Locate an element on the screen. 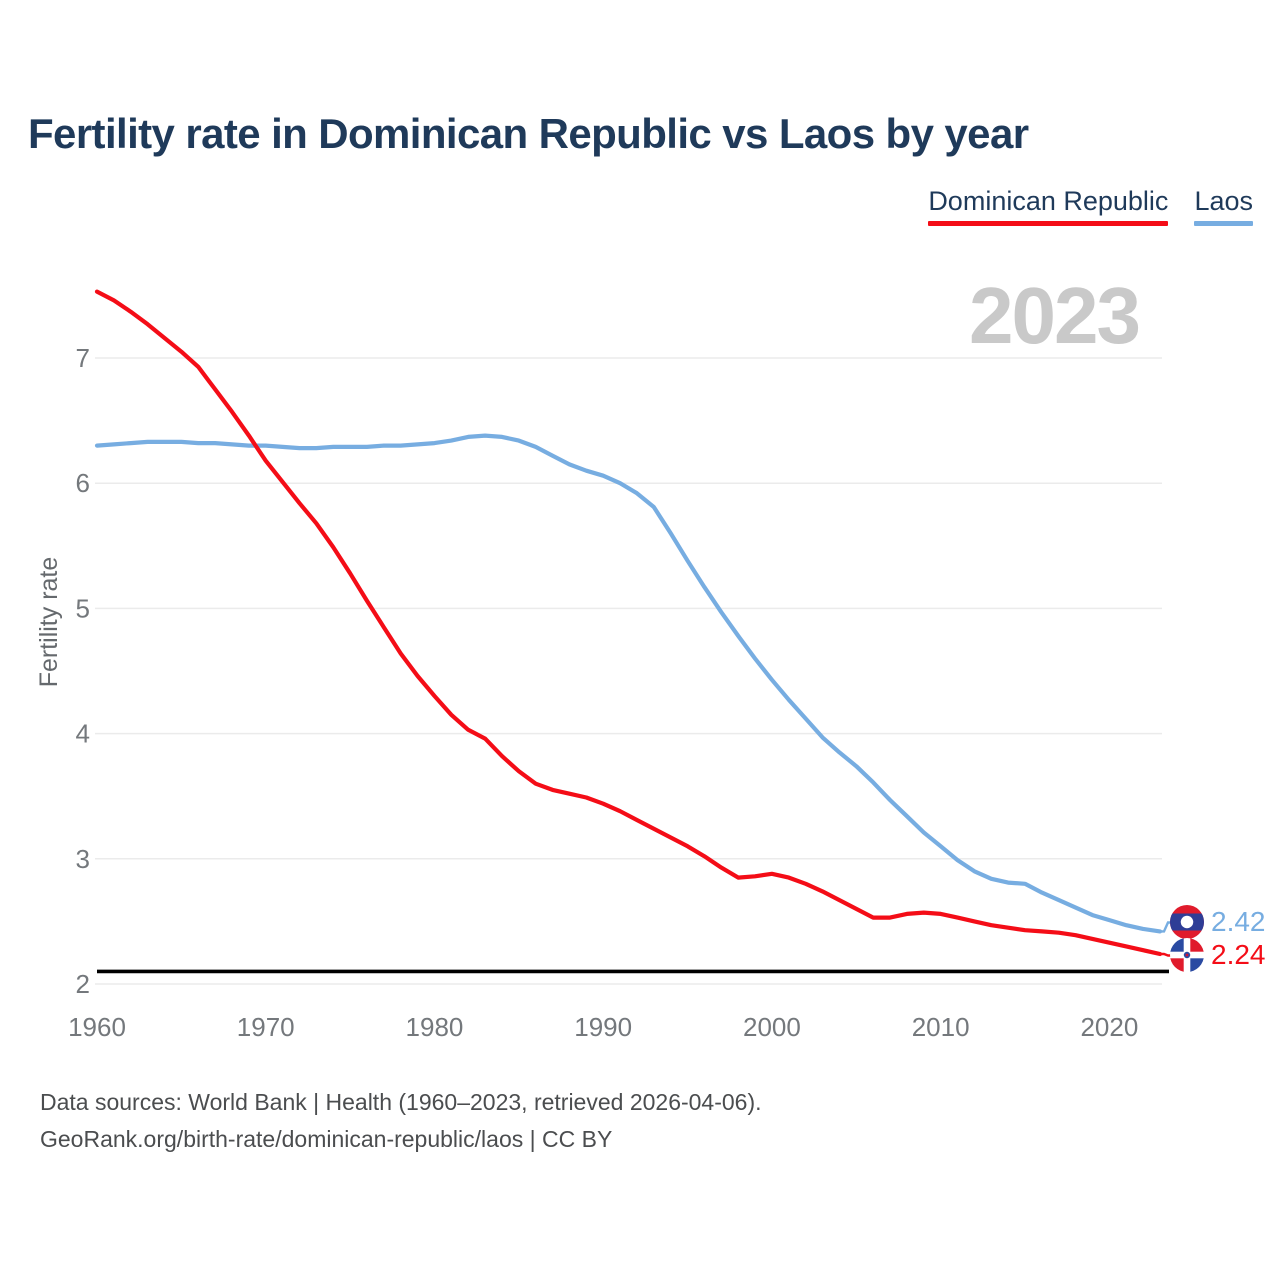 The height and width of the screenshot is (1280, 1280). legend: Dominican Republic Laos is located at coordinates (1090, 206).